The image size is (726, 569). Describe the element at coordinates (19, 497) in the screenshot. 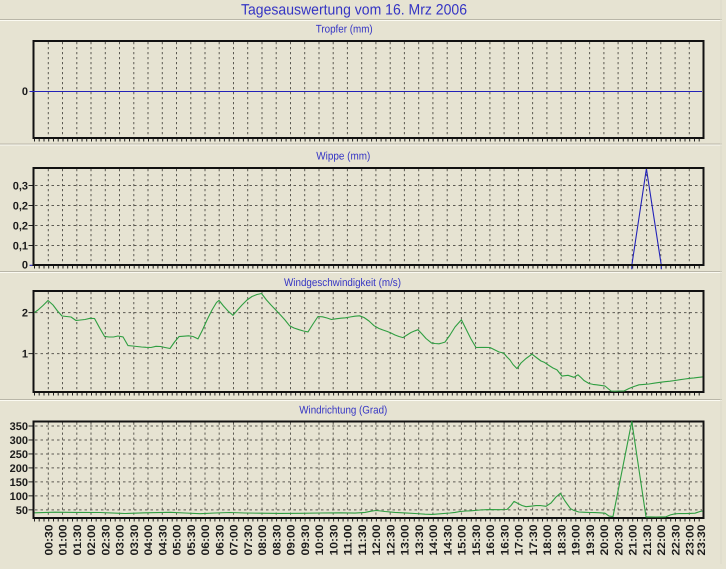

I see `svg-text: 100` at that location.